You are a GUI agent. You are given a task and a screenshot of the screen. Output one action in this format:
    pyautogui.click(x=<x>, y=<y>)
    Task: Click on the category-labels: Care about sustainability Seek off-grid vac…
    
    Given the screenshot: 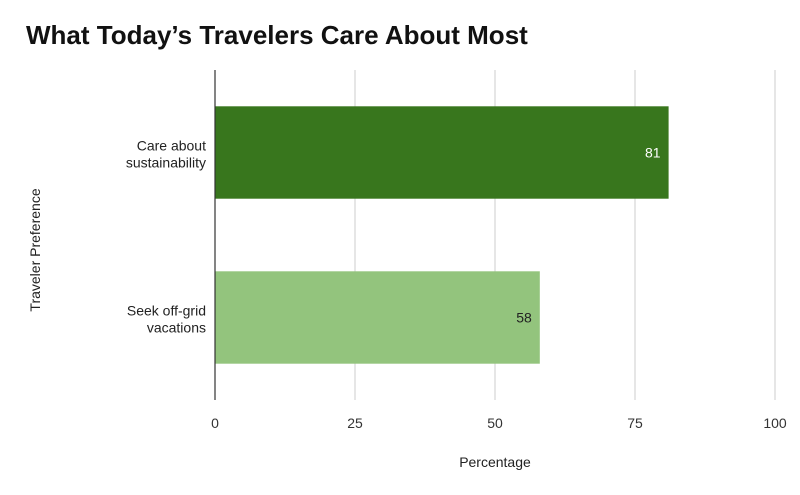 What is the action you would take?
    pyautogui.click(x=166, y=237)
    